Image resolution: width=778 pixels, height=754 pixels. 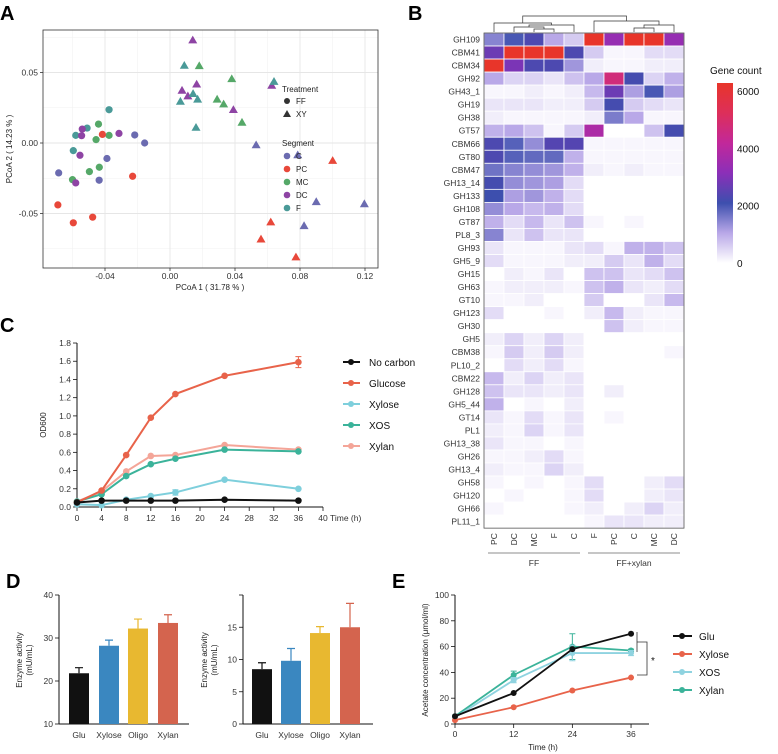 I want to click on series-line, so click(x=543, y=699).